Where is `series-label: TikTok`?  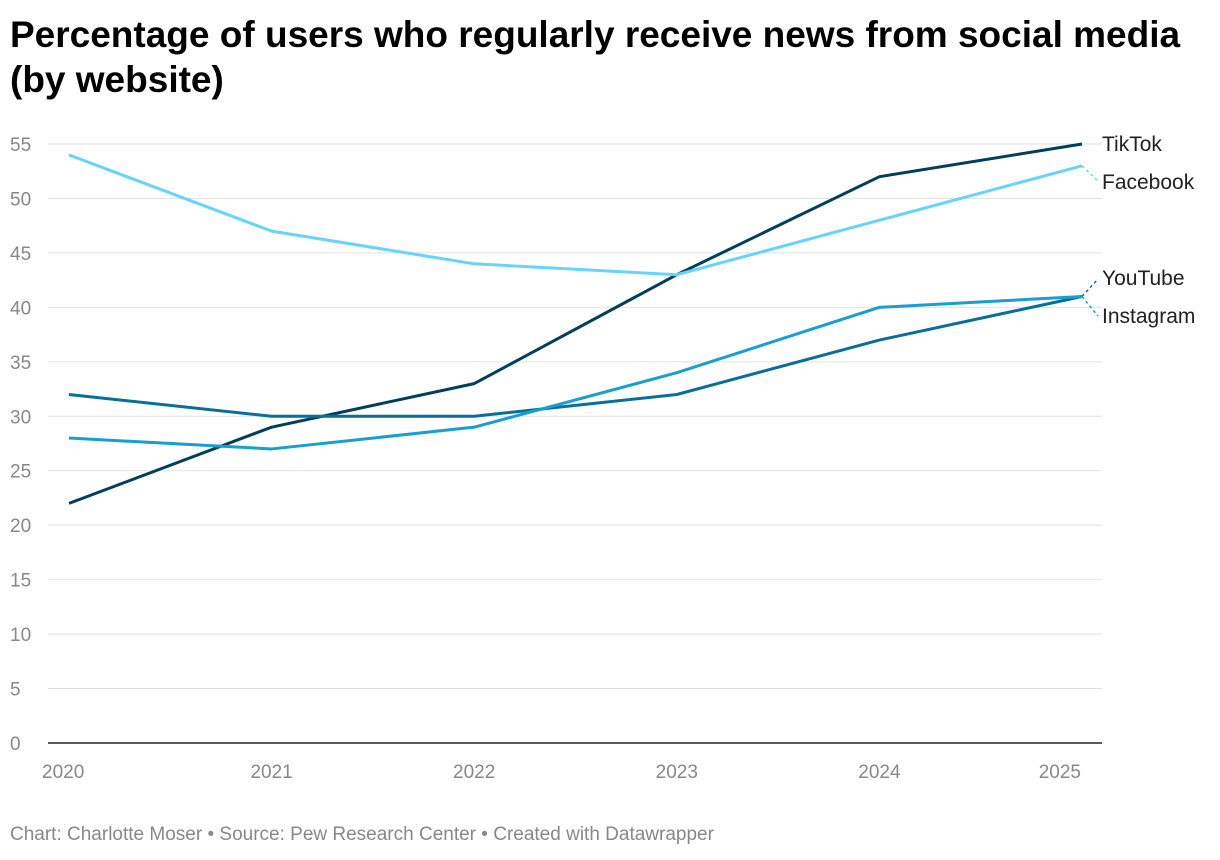
series-label: TikTok is located at coordinates (1132, 144).